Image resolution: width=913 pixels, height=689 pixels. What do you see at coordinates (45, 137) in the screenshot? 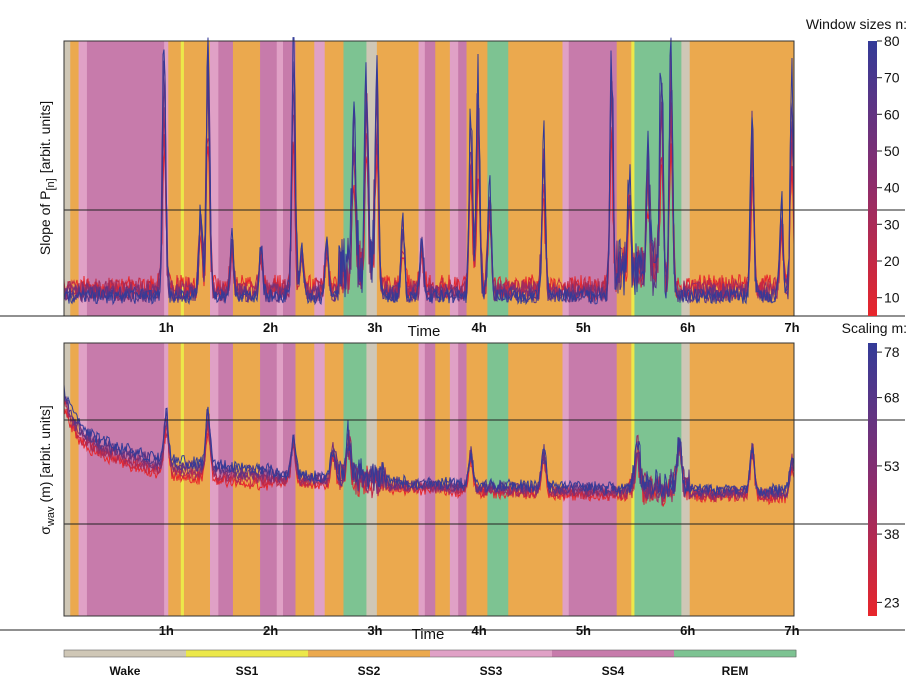
I see `top-ylabel-tail: [arbit. units]` at bounding box center [45, 137].